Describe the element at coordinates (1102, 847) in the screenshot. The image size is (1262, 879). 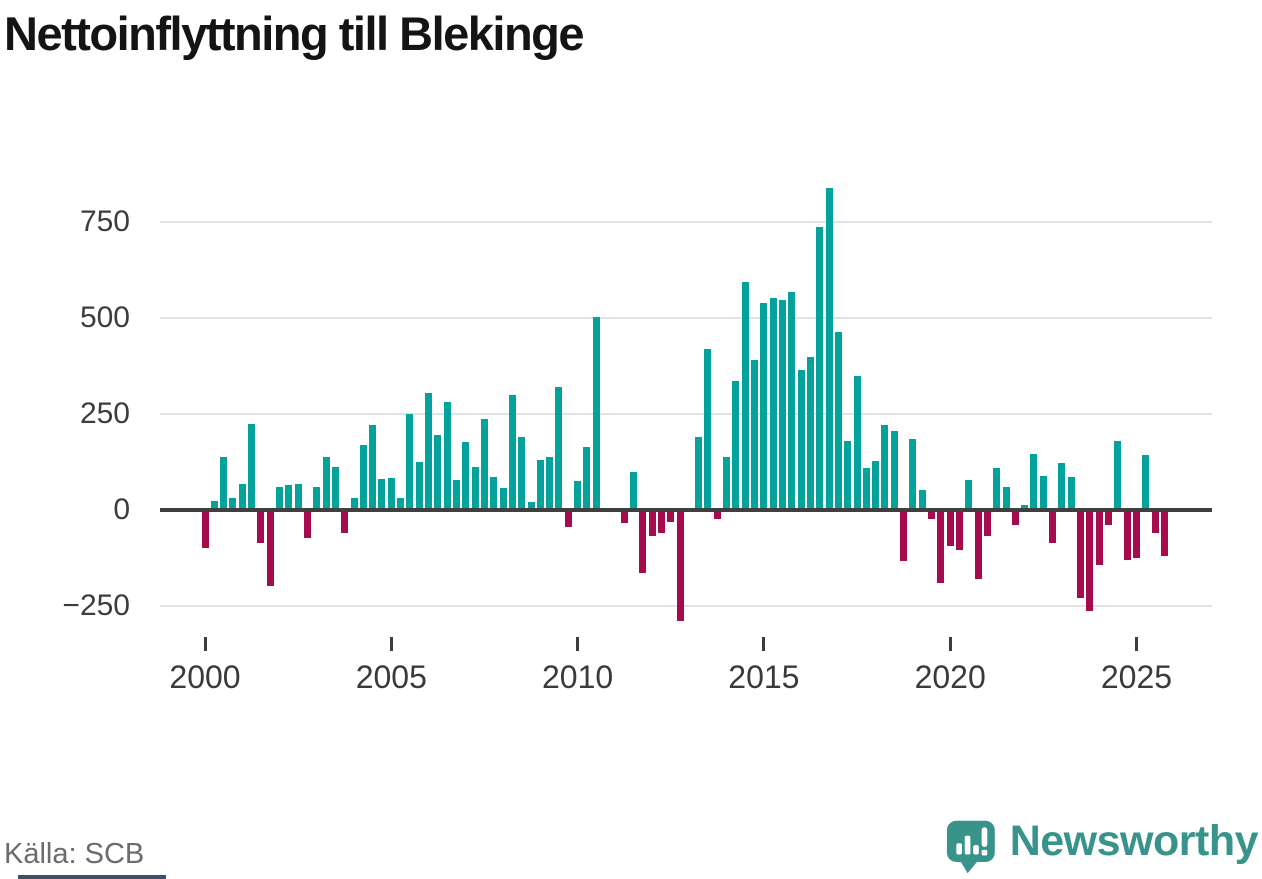
I see `newsworthy-logo: Newsworthy` at that location.